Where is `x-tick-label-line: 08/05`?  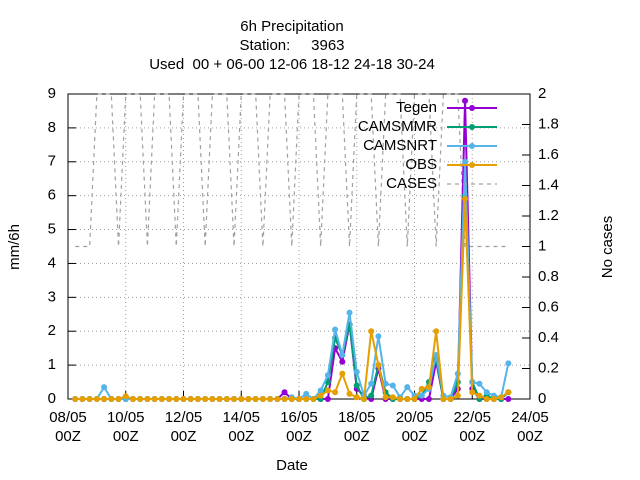 x-tick-label-line: 08/05 is located at coordinates (68, 417).